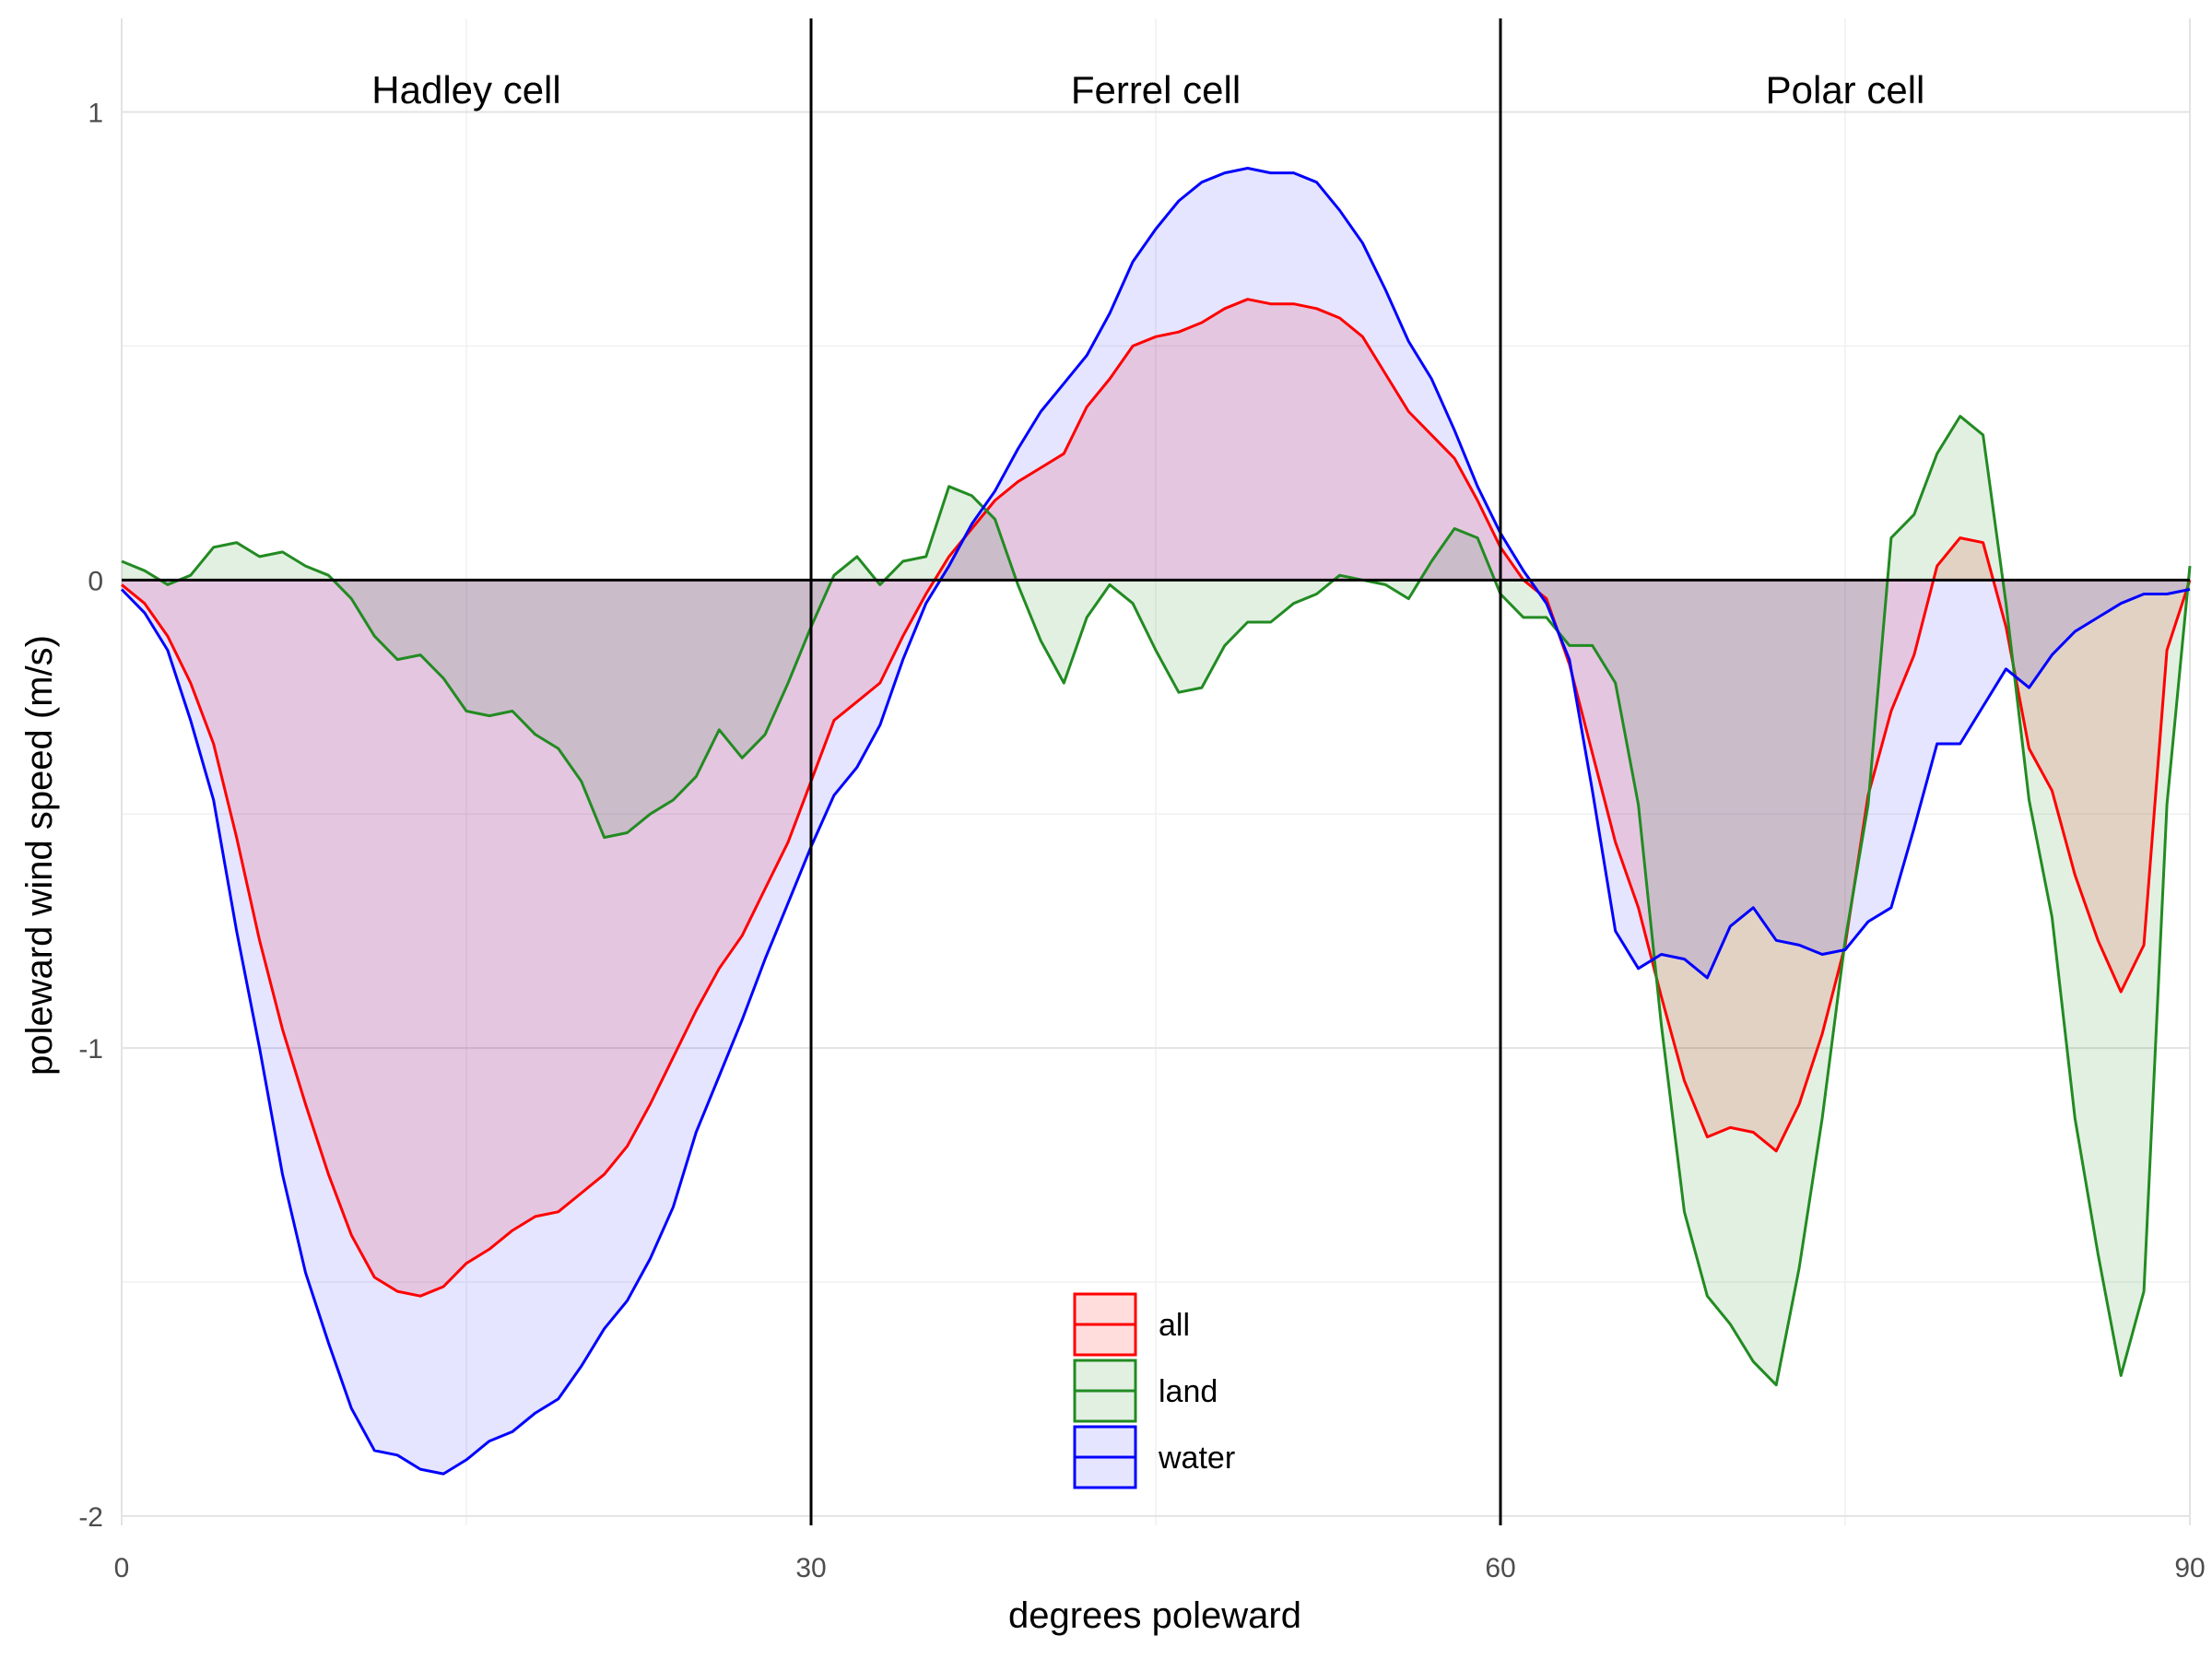 This screenshot has width=2212, height=1659. Describe the element at coordinates (90, 1517) in the screenshot. I see `y-tick-label: -2` at that location.